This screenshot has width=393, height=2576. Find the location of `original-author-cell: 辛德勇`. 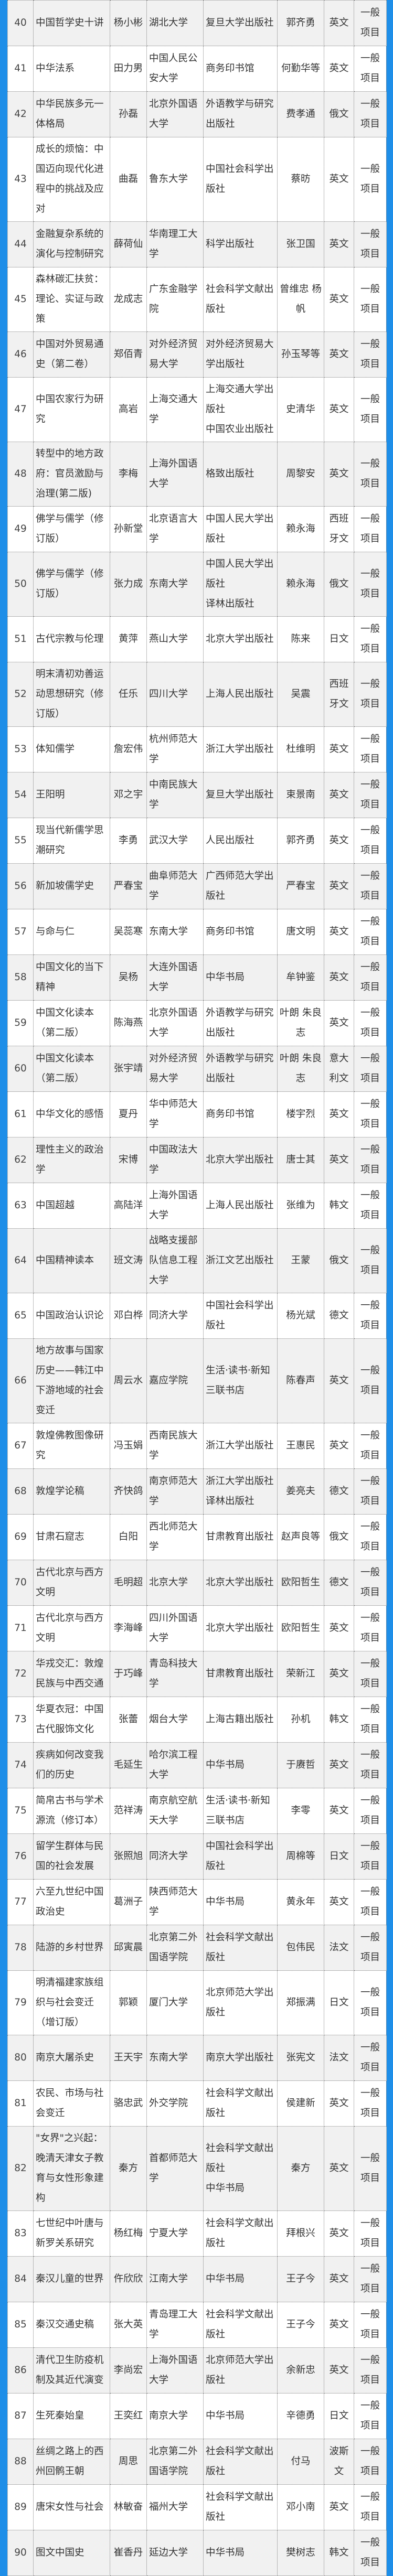

original-author-cell: 辛德勇 is located at coordinates (300, 2416).